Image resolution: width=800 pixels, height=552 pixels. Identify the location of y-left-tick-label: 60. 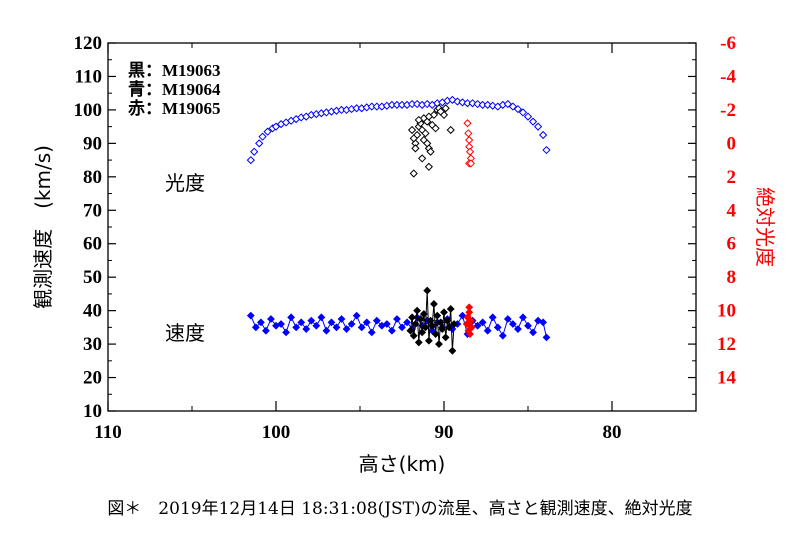
(92, 244).